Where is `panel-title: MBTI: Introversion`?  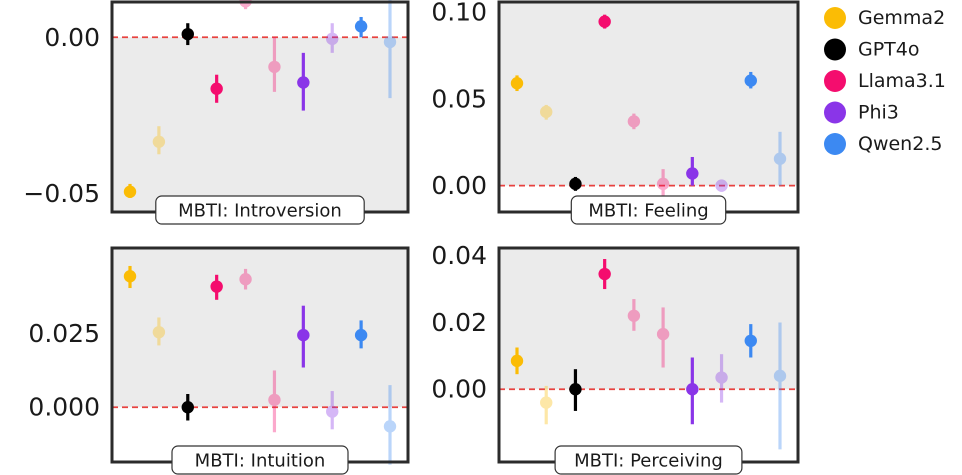
panel-title: MBTI: Introversion is located at coordinates (260, 211).